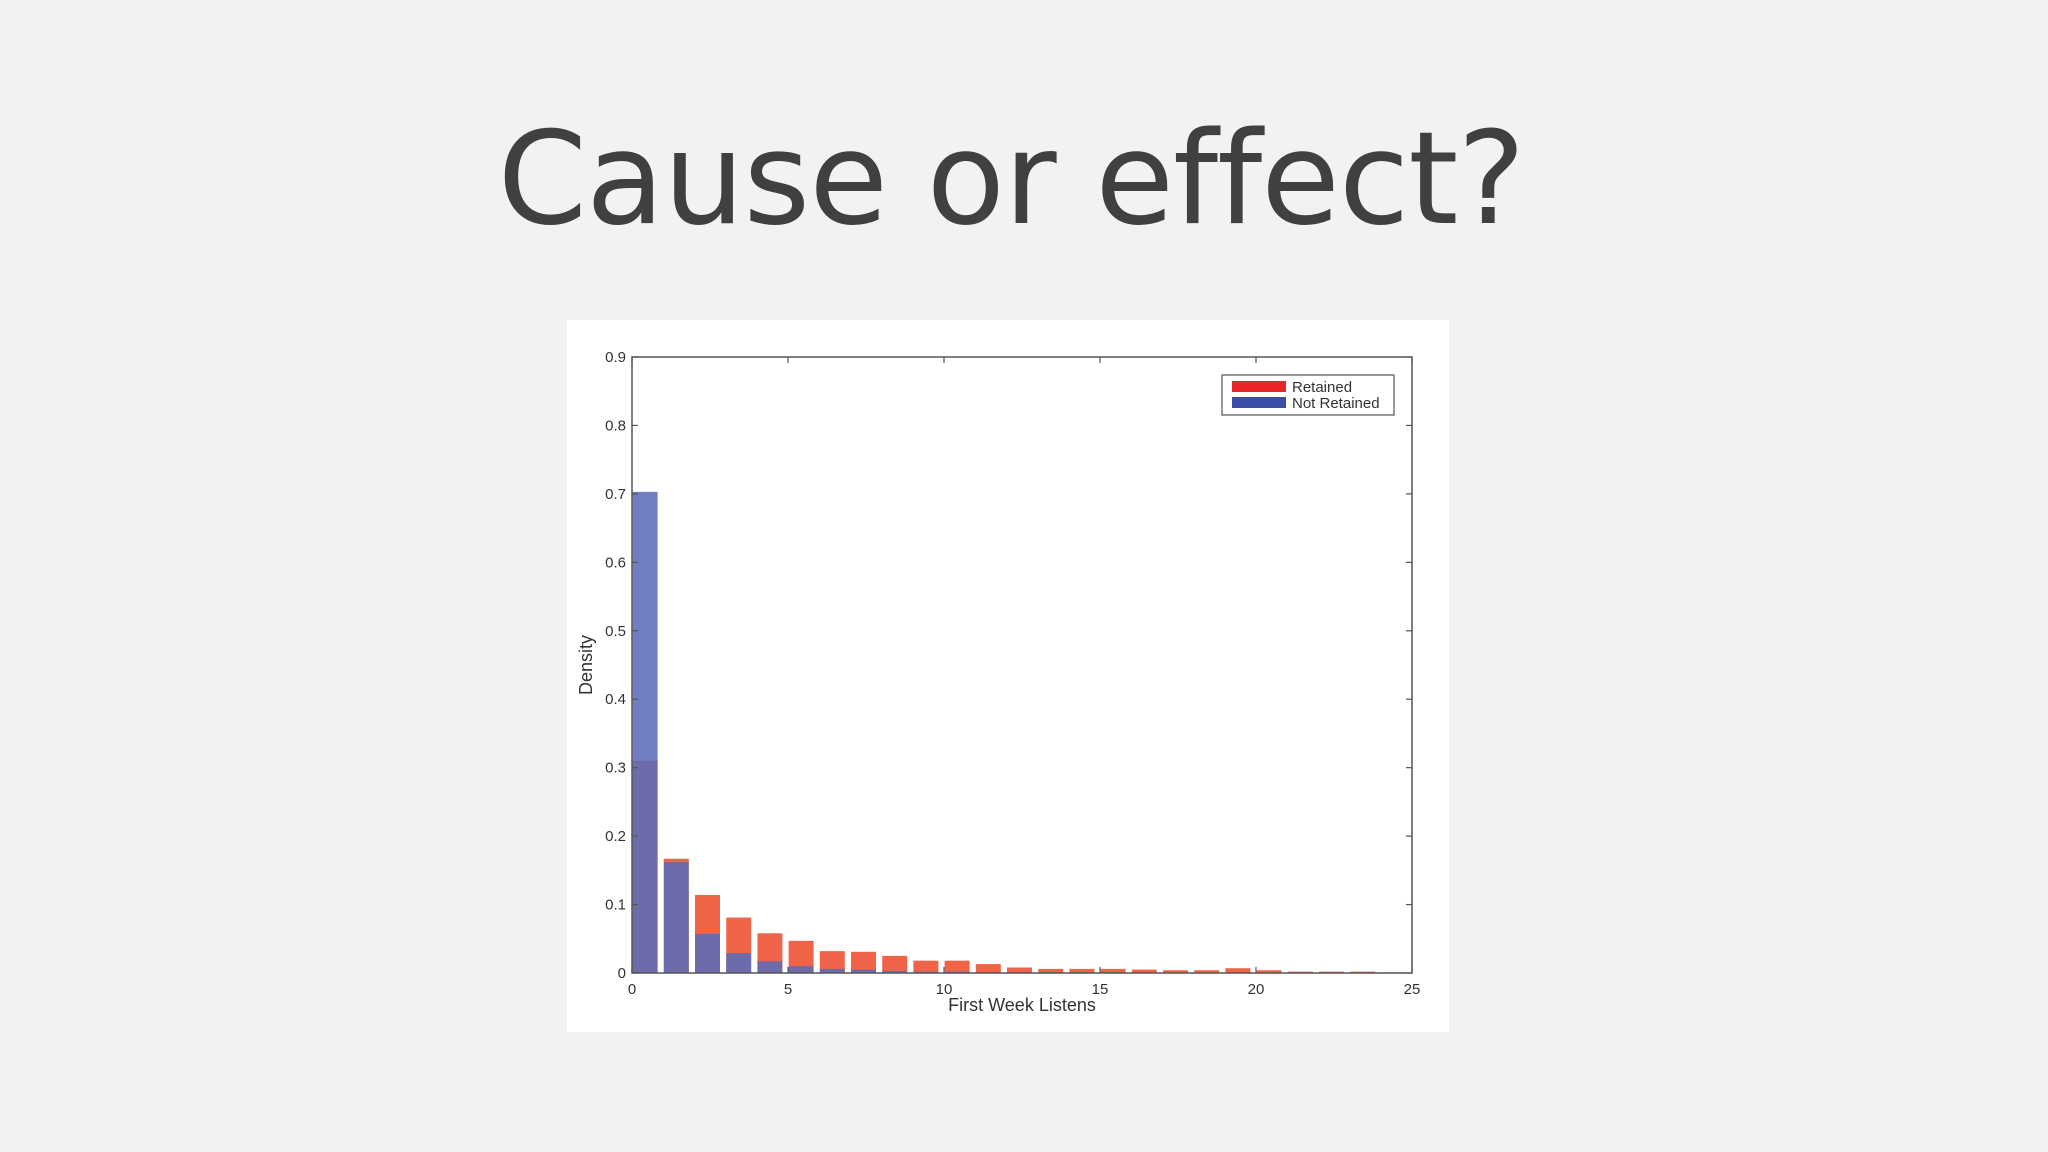  Describe the element at coordinates (615, 425) in the screenshot. I see `y-tick-label-0.8: 0.8` at that location.